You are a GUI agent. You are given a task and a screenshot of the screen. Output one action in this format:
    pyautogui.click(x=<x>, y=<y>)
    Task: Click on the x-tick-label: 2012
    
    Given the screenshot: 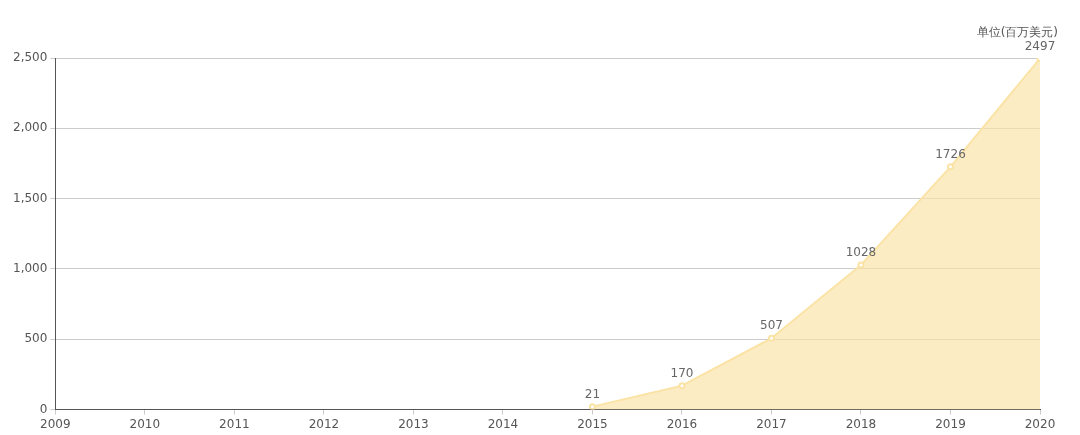 What is the action you would take?
    pyautogui.click(x=324, y=423)
    